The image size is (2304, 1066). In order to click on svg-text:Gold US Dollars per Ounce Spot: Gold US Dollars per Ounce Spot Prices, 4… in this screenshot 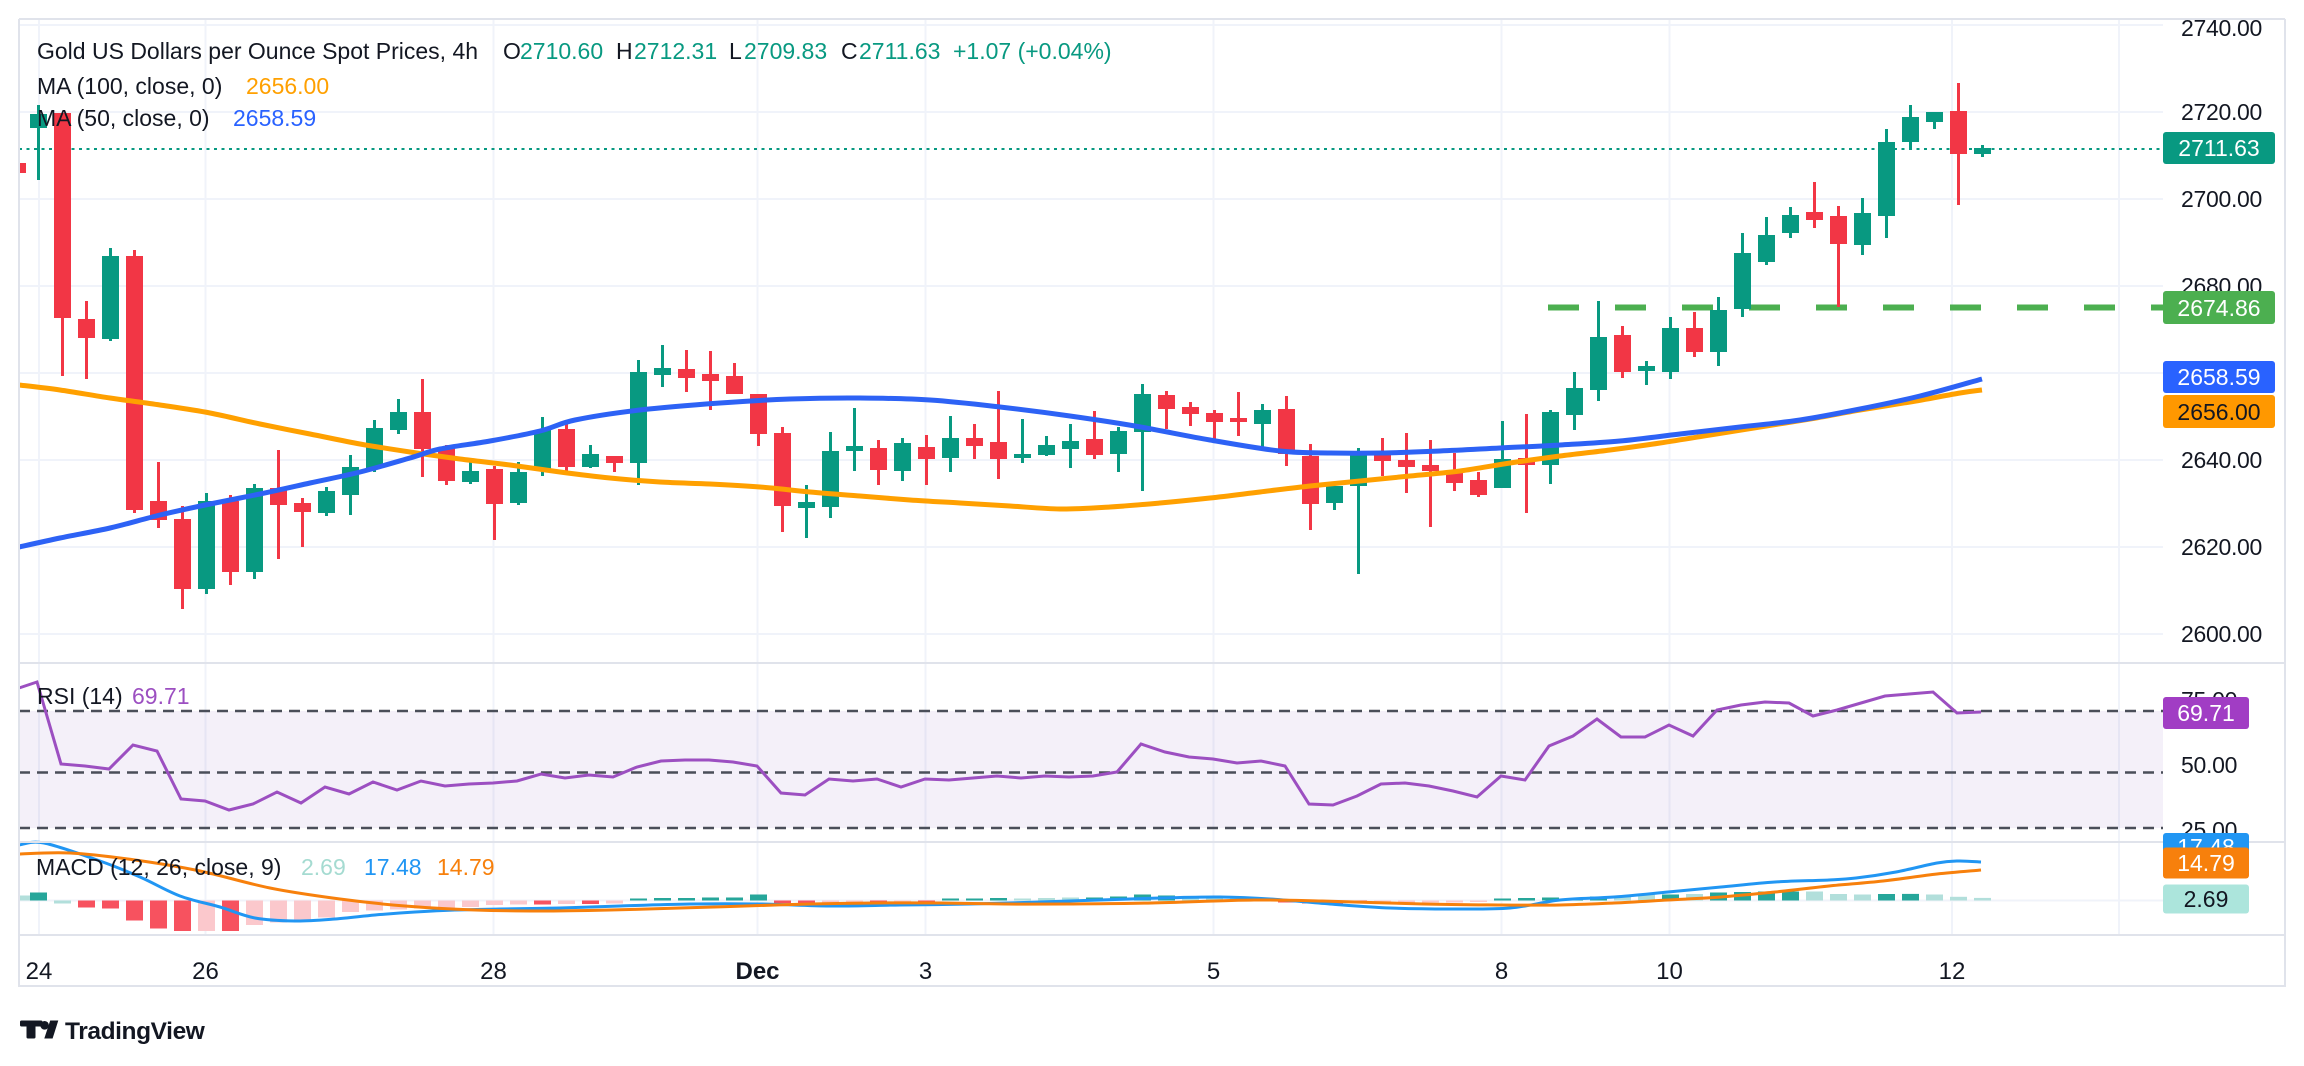, I will do `click(257, 51)`.